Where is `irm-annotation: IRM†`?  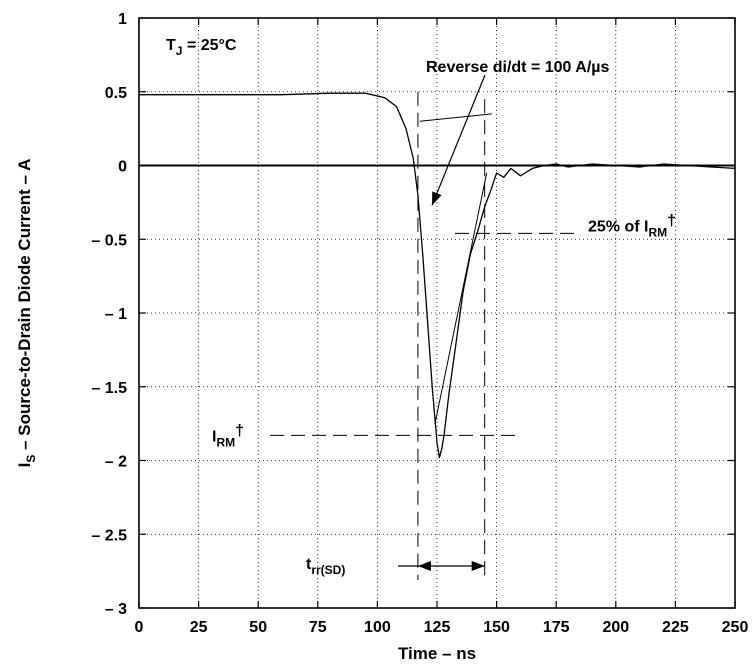
irm-annotation: IRM† is located at coordinates (228, 435).